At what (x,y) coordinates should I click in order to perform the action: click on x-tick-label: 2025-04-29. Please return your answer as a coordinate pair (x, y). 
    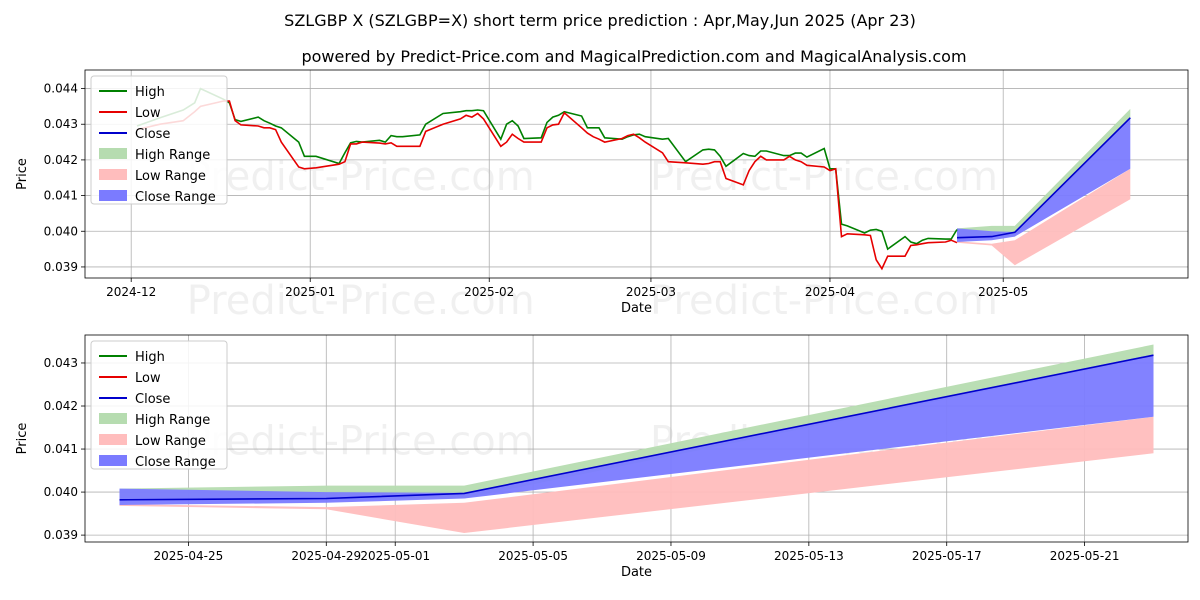
    Looking at the image, I should click on (326, 556).